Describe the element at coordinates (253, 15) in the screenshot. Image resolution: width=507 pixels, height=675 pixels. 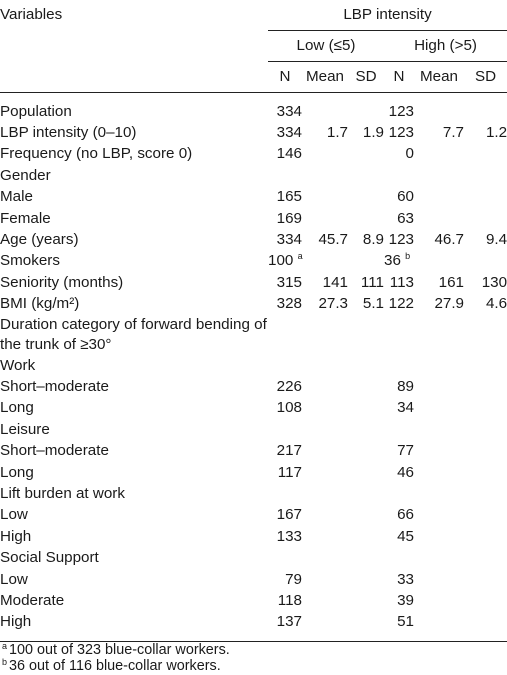
I see `header-row-1: Variables LBP intensity` at that location.